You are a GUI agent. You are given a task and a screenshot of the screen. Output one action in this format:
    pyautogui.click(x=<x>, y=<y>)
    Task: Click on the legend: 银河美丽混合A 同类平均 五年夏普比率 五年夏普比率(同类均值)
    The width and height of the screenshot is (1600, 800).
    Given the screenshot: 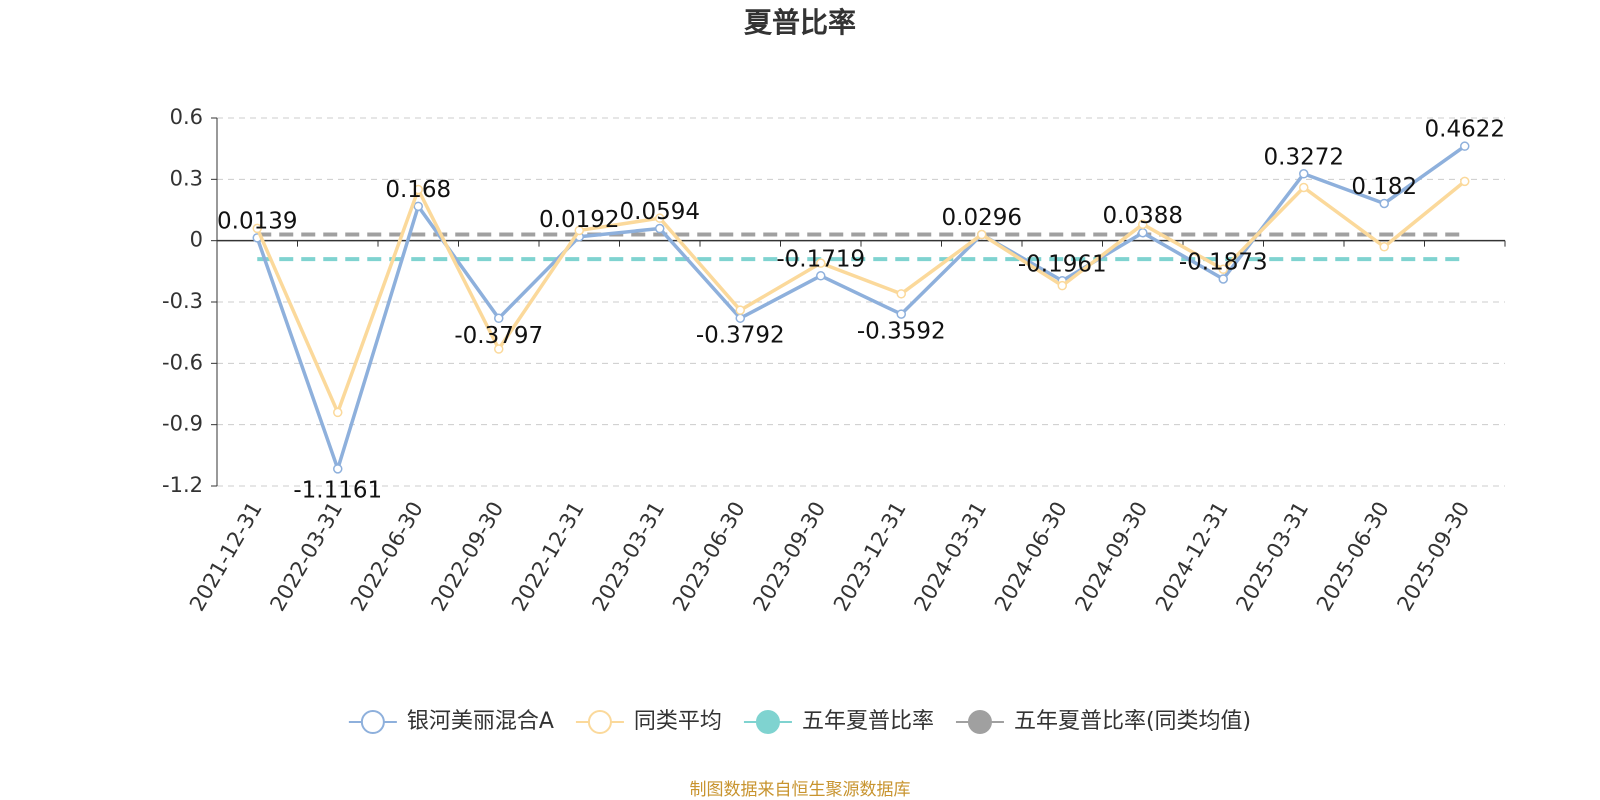 What is the action you would take?
    pyautogui.click(x=799, y=721)
    